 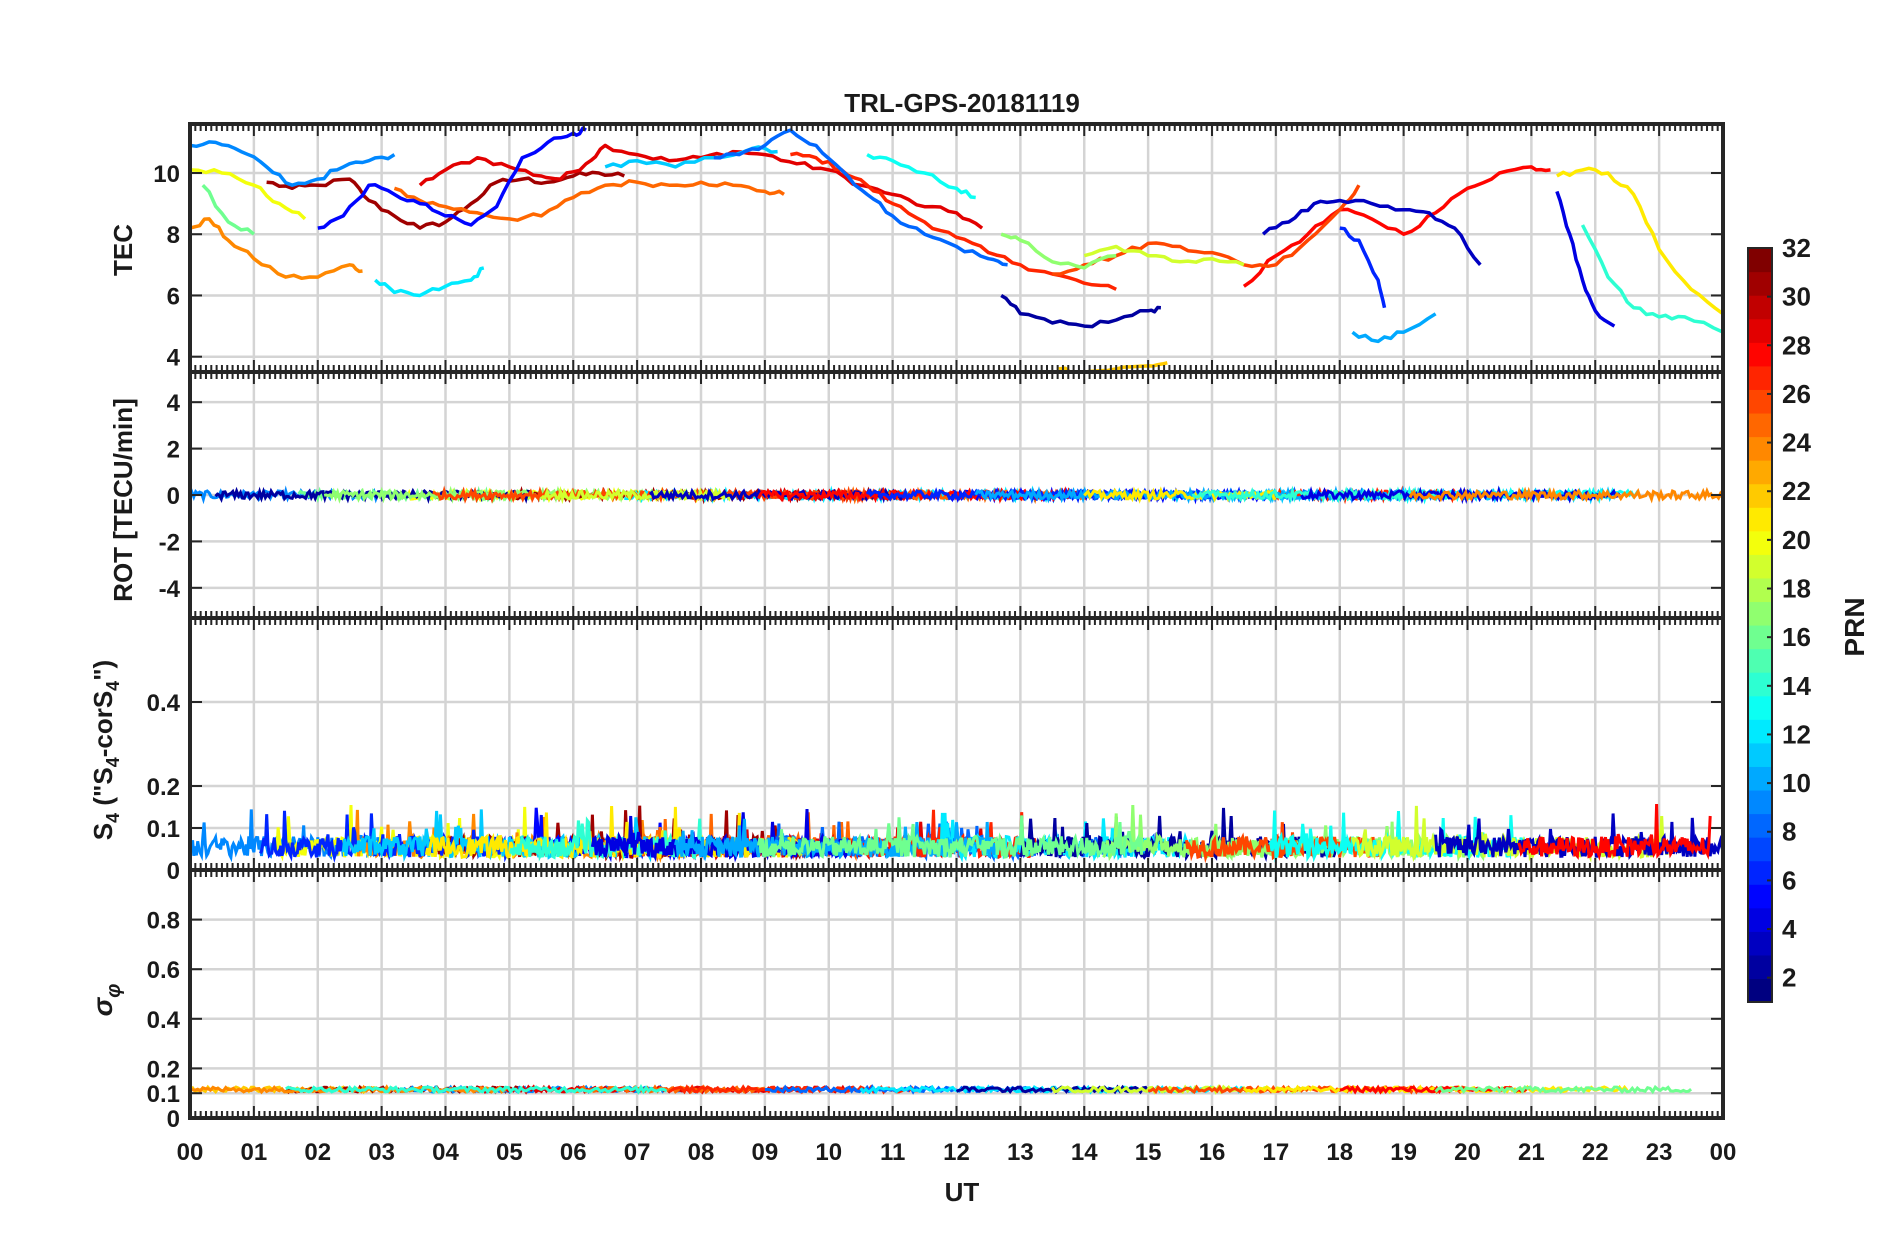 I want to click on colorbar-tick-label: 32, so click(x=1796, y=248).